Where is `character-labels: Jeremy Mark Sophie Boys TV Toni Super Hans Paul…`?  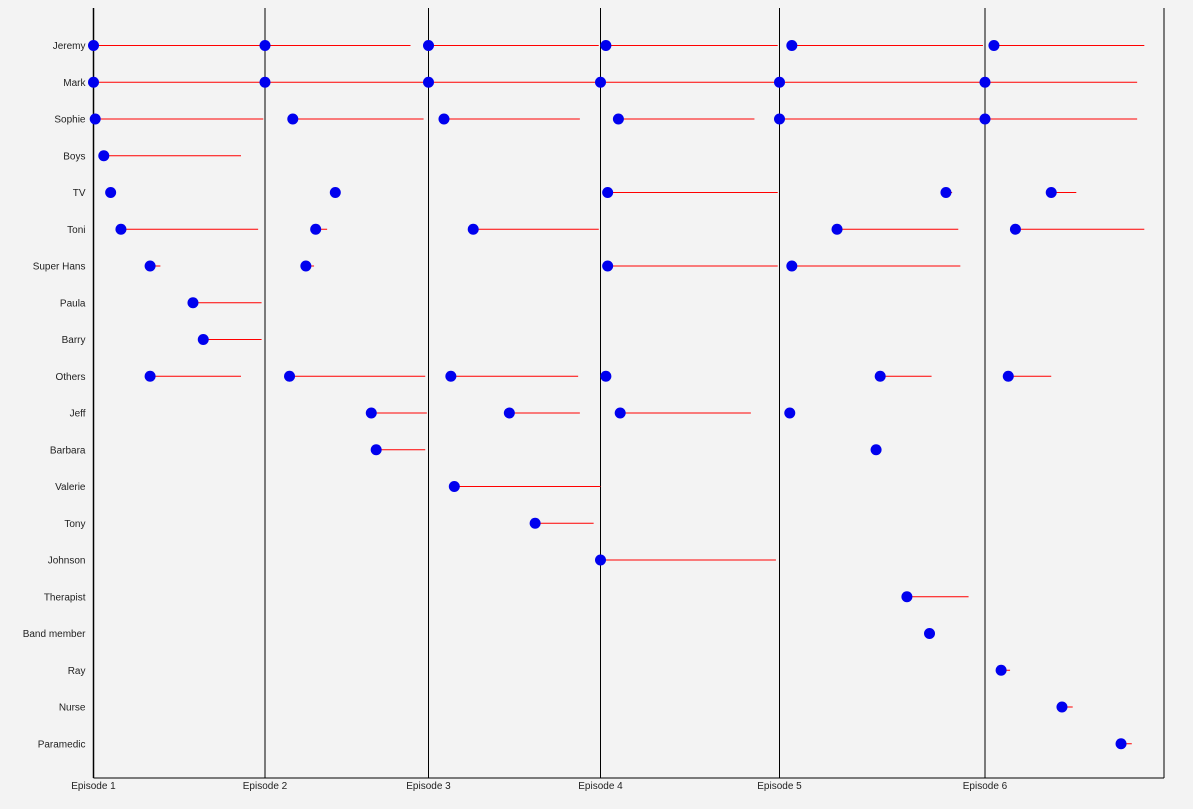
character-labels: Jeremy Mark Sophie Boys TV Toni Super Hans Paul… is located at coordinates (55, 395).